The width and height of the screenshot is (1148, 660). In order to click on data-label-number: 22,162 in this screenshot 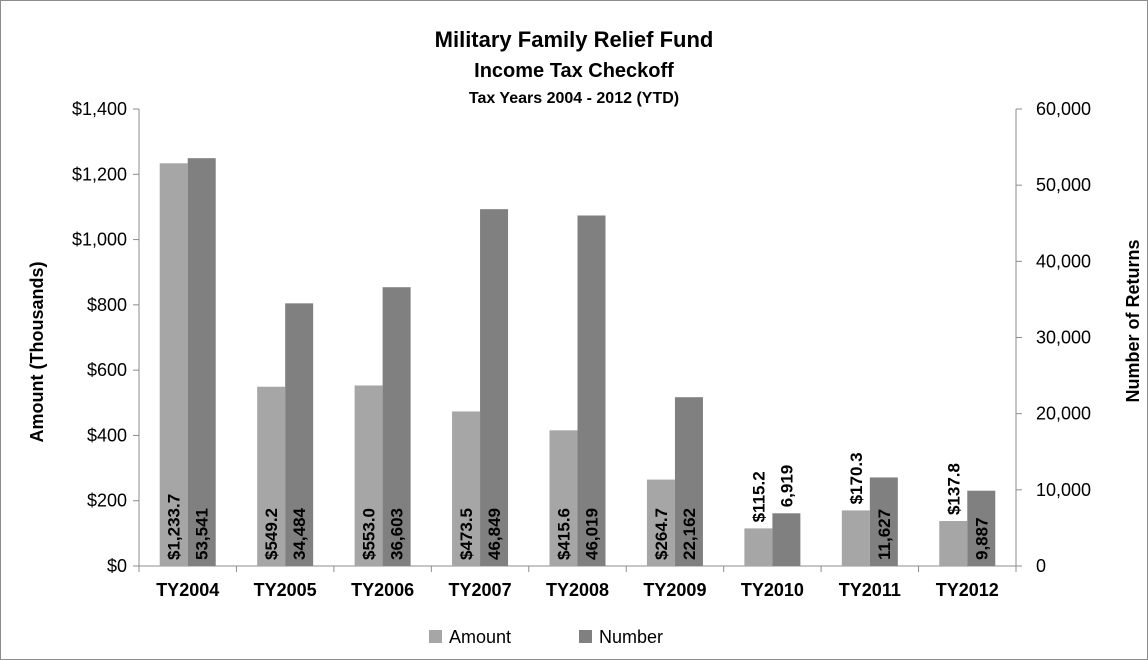, I will do `click(689, 534)`.